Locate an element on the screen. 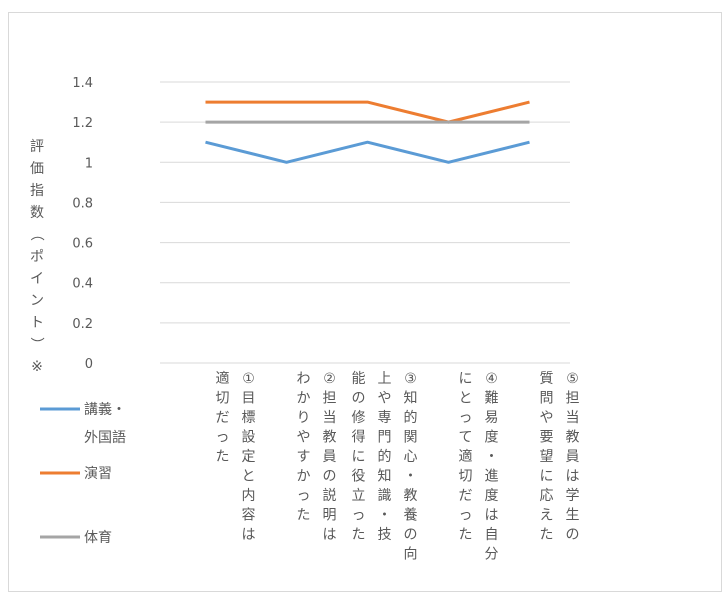  y-tick-label: 0.6 is located at coordinates (82, 244).